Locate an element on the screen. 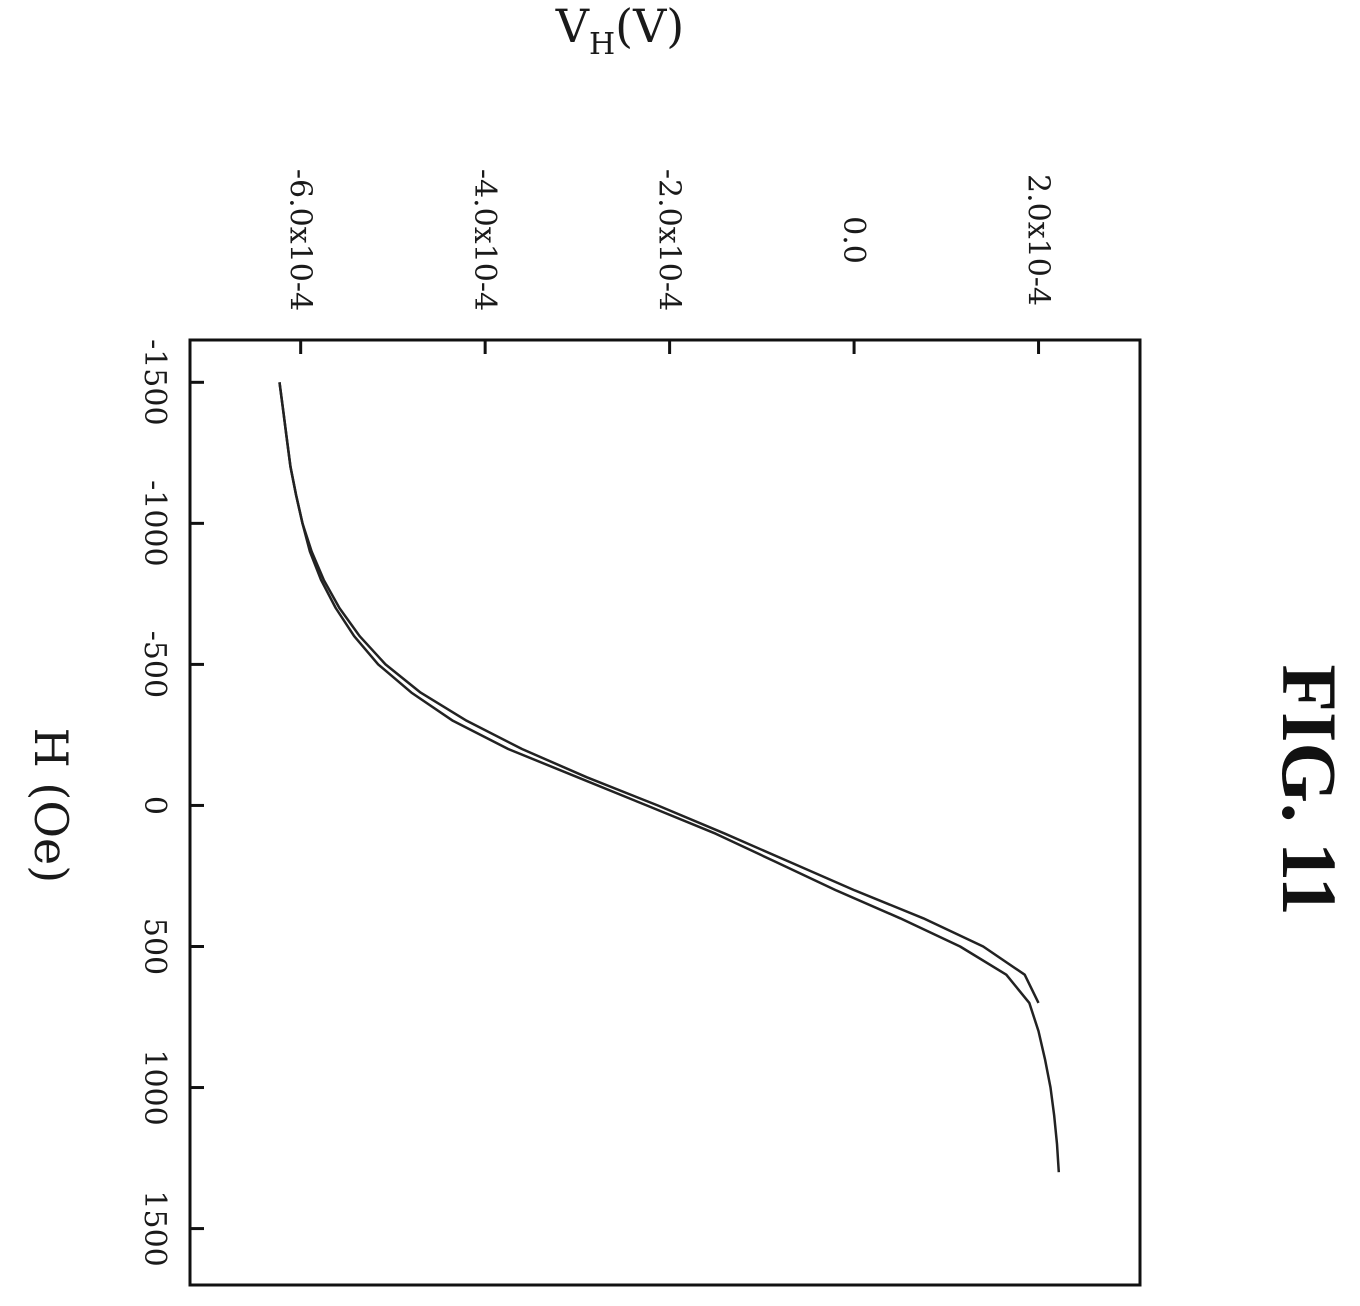 This screenshot has width=1360, height=1306. x-tick-label: 500 is located at coordinates (154, 946).